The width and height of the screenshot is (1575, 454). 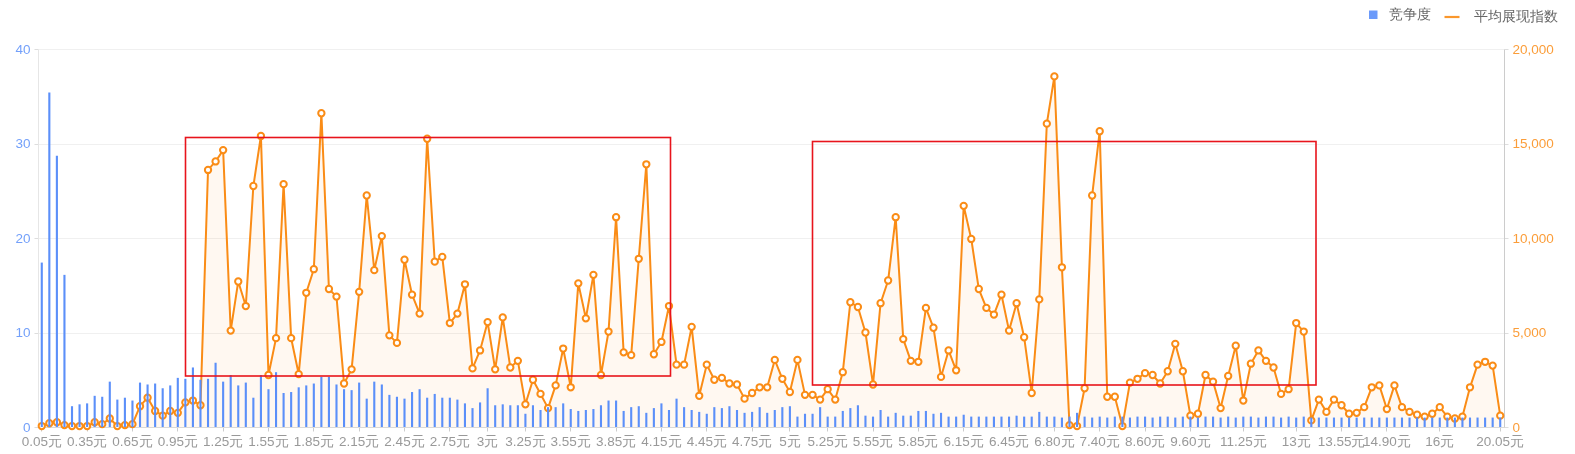 What do you see at coordinates (1190, 441) in the screenshot?
I see `x-tick-label: 9.60元` at bounding box center [1190, 441].